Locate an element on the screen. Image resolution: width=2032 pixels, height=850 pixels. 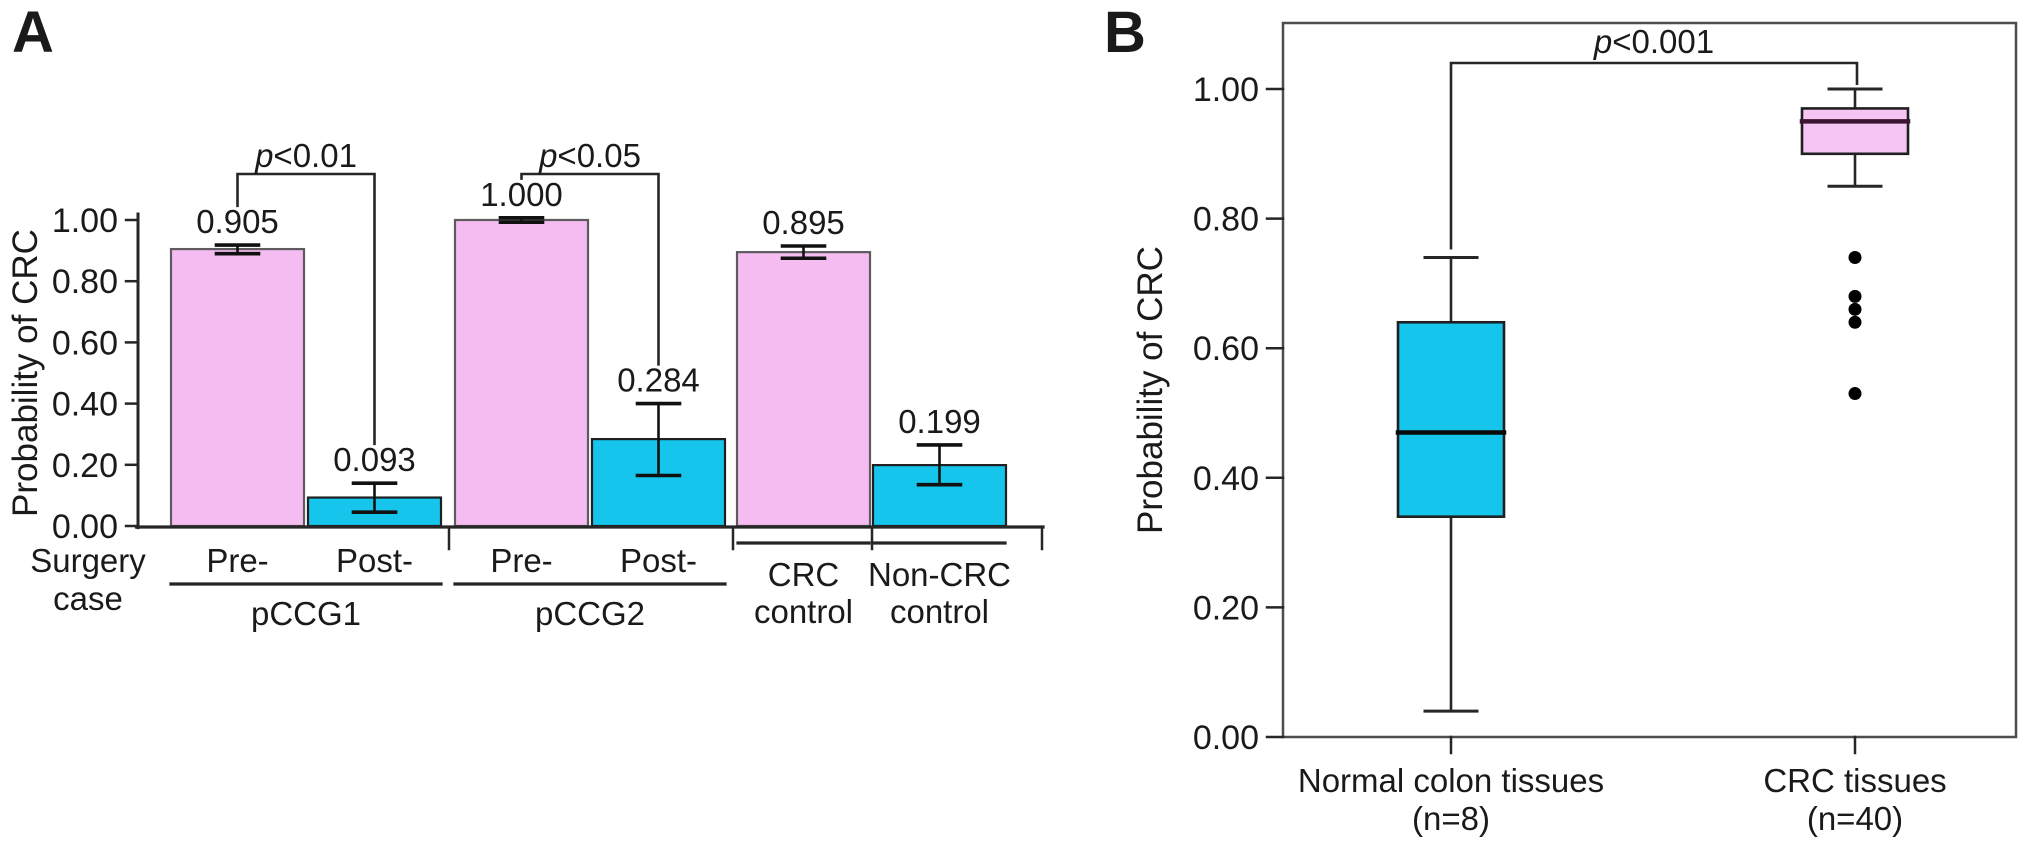
y-axis-tick-label: 1.00 is located at coordinates (85, 221).